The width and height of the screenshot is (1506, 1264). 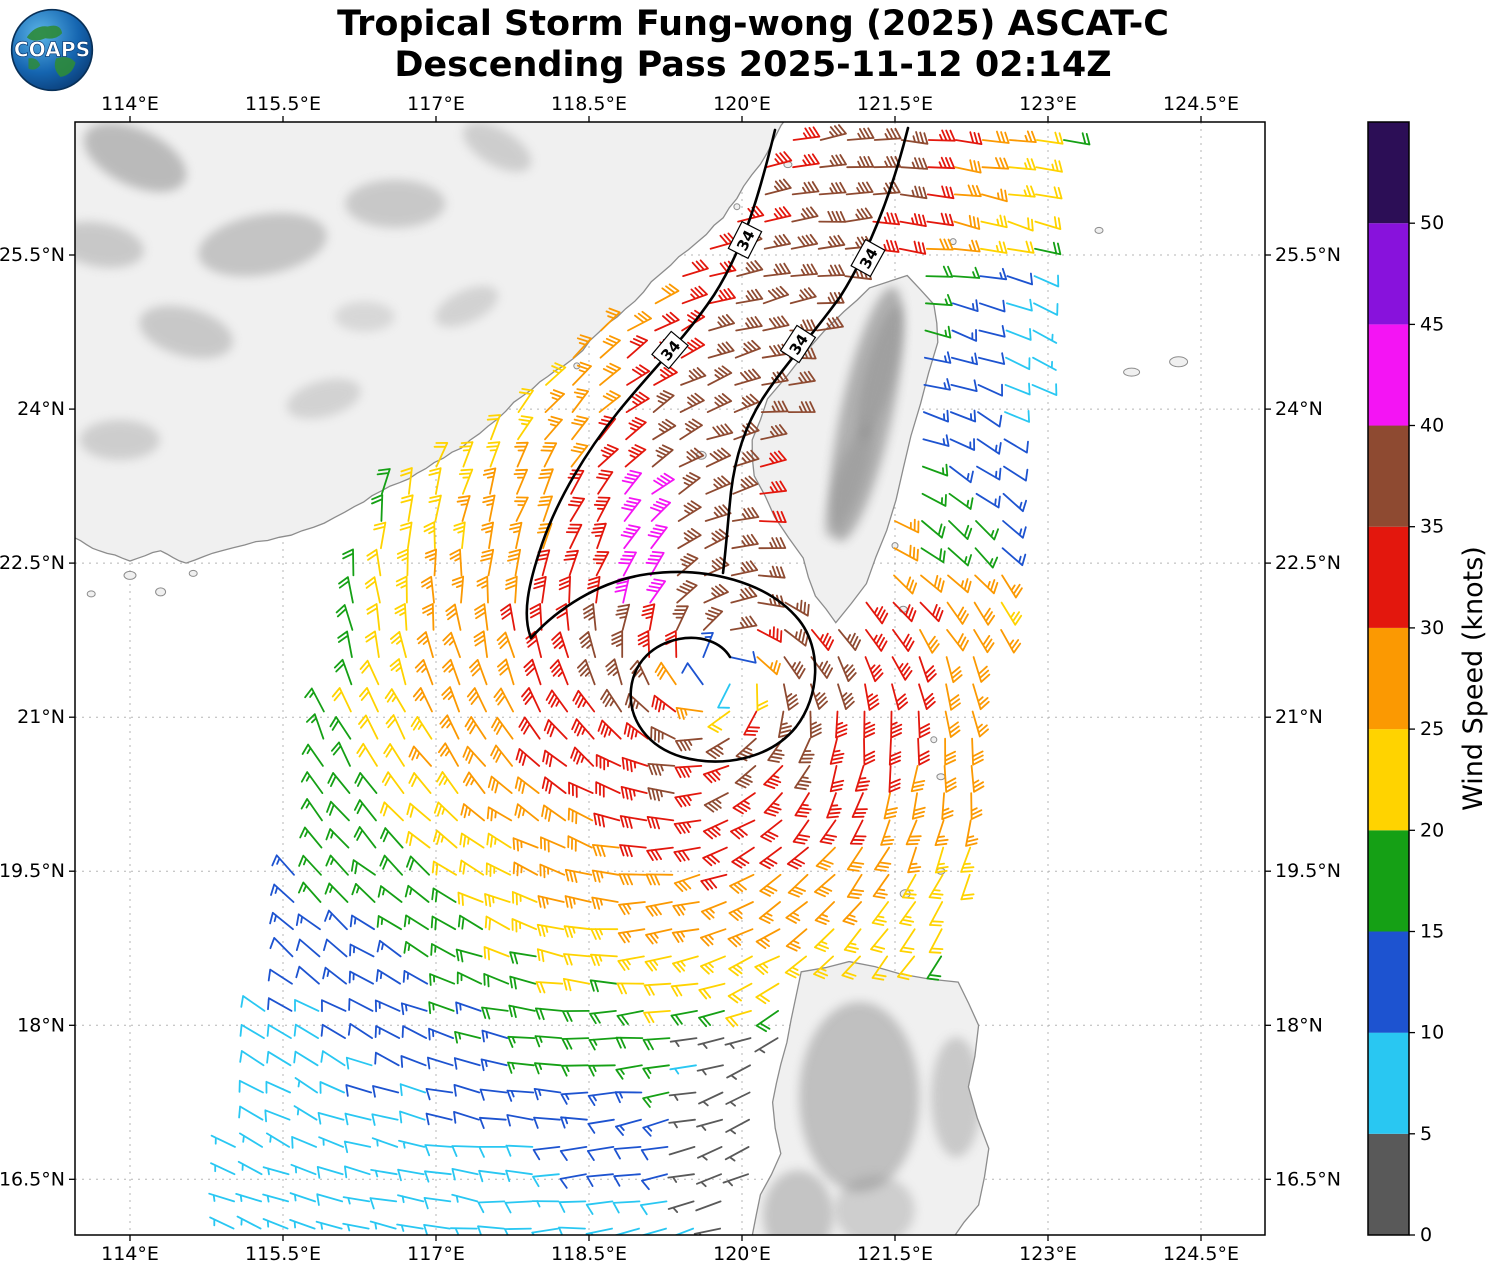 What do you see at coordinates (1428, 683) in the screenshot?
I see `colorbar: 0 5 10 15 20 25 30 35 40 45 50 Wind Speed (knots)` at bounding box center [1428, 683].